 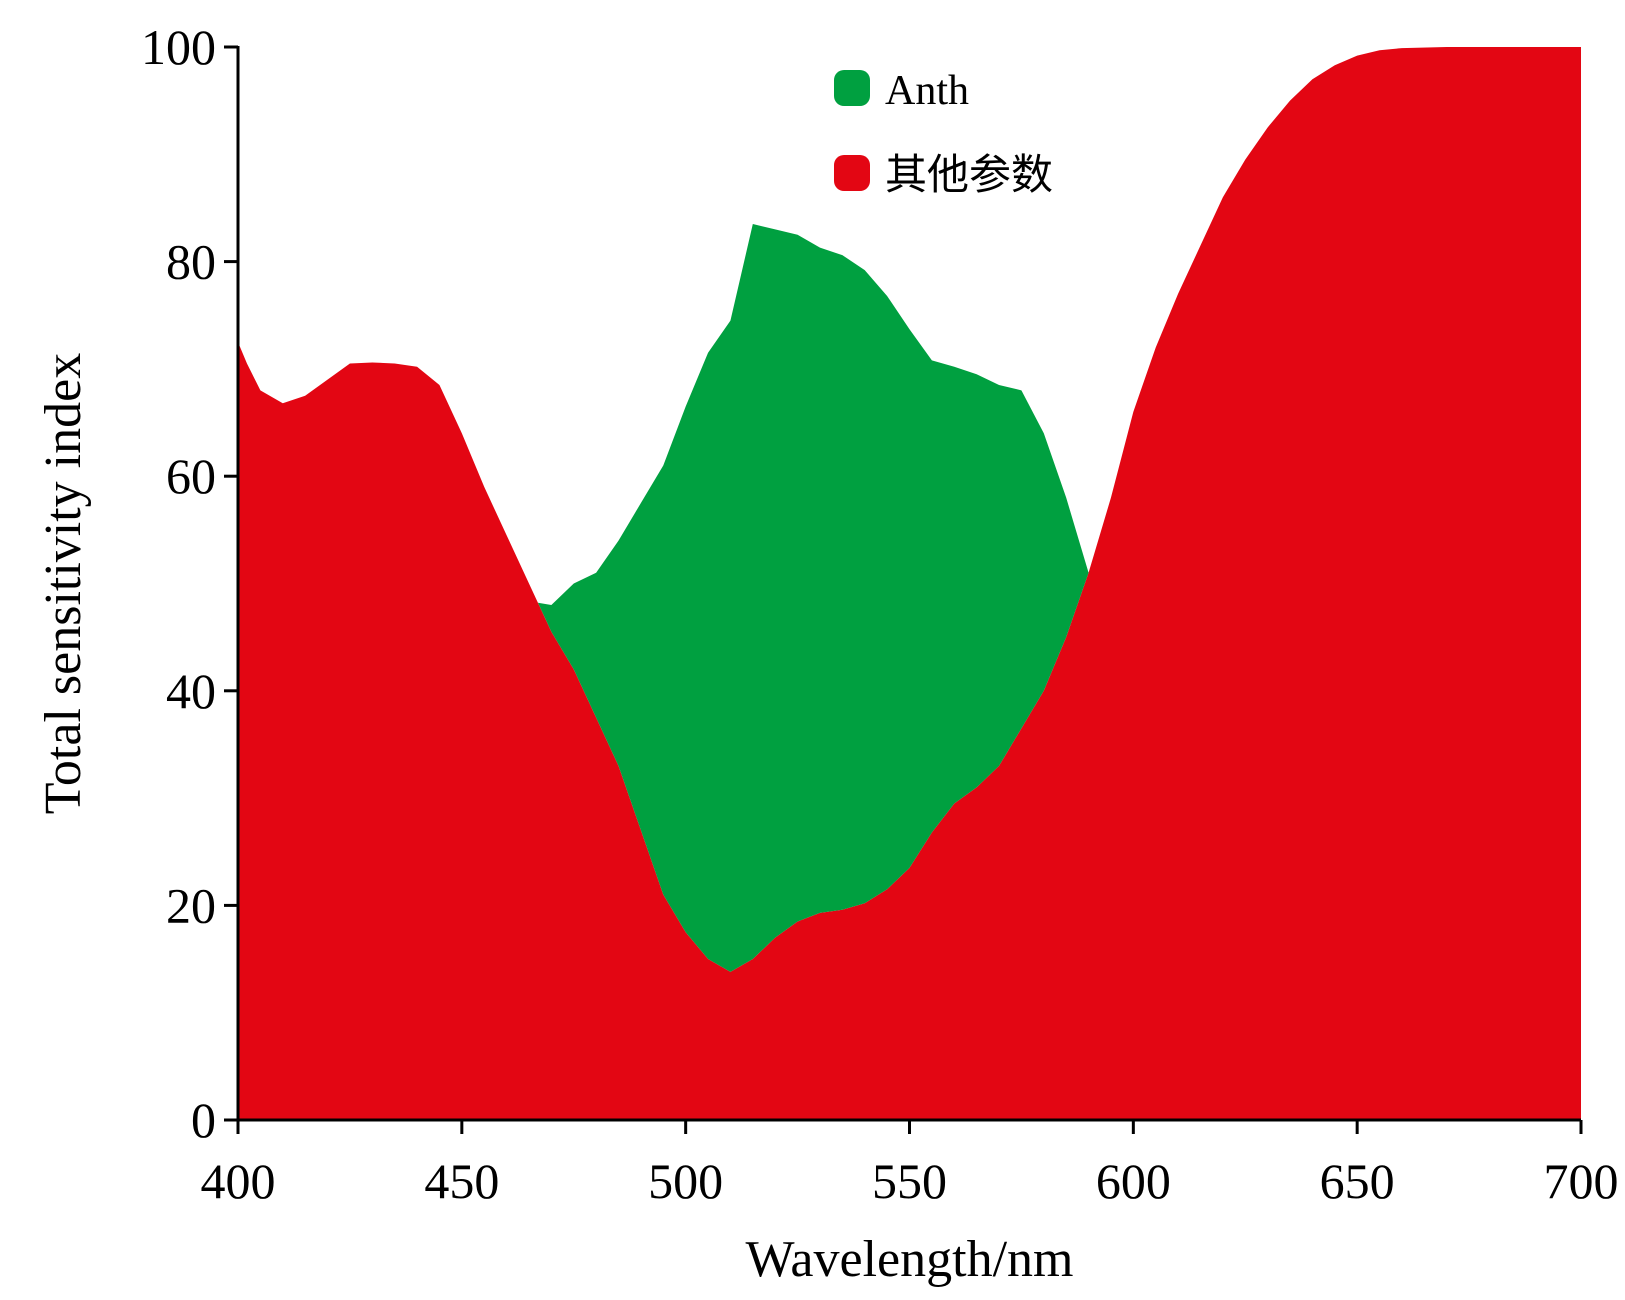 I want to click on x-ticks: 400 450 500 550 600 650 700, so click(x=910, y=1164).